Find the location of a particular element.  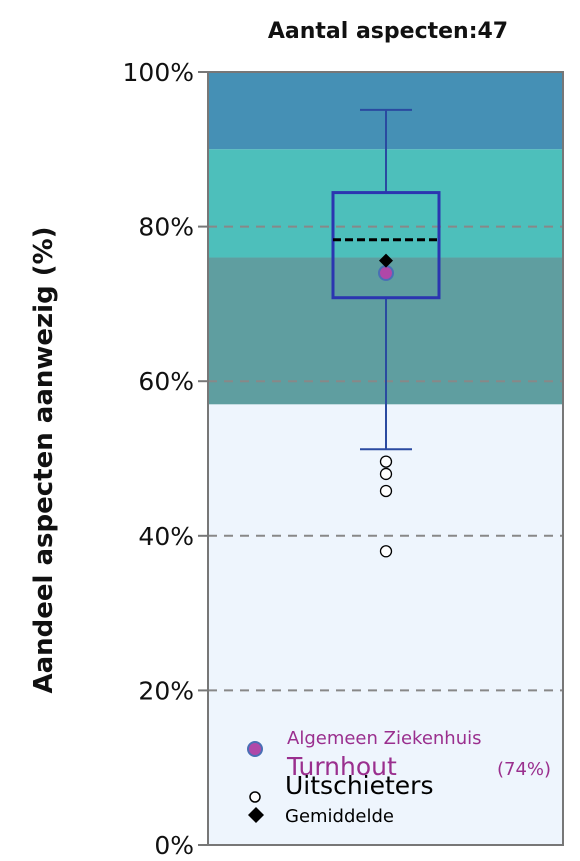

y-axis-label: Aandeel aspecten aanwezig (%) is located at coordinates (44, 459).